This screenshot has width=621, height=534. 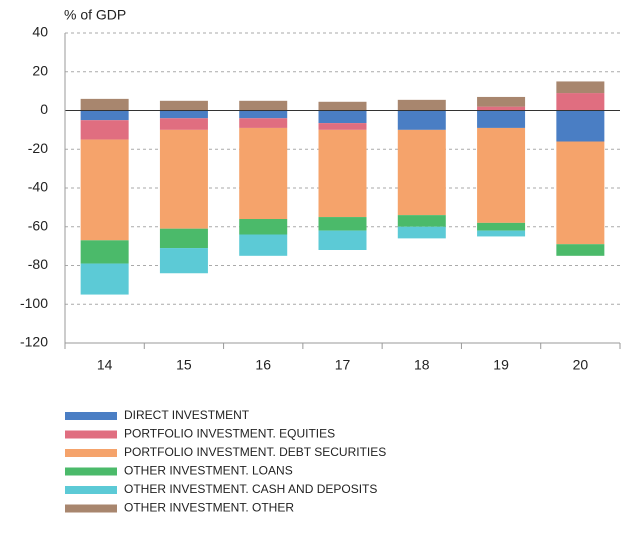 What do you see at coordinates (38, 264) in the screenshot?
I see `y-tick-label: -80` at bounding box center [38, 264].